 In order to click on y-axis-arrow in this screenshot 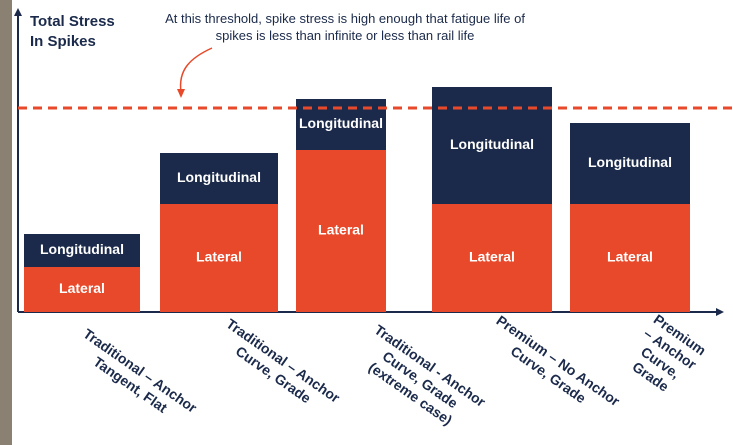, I will do `click(18, 12)`.